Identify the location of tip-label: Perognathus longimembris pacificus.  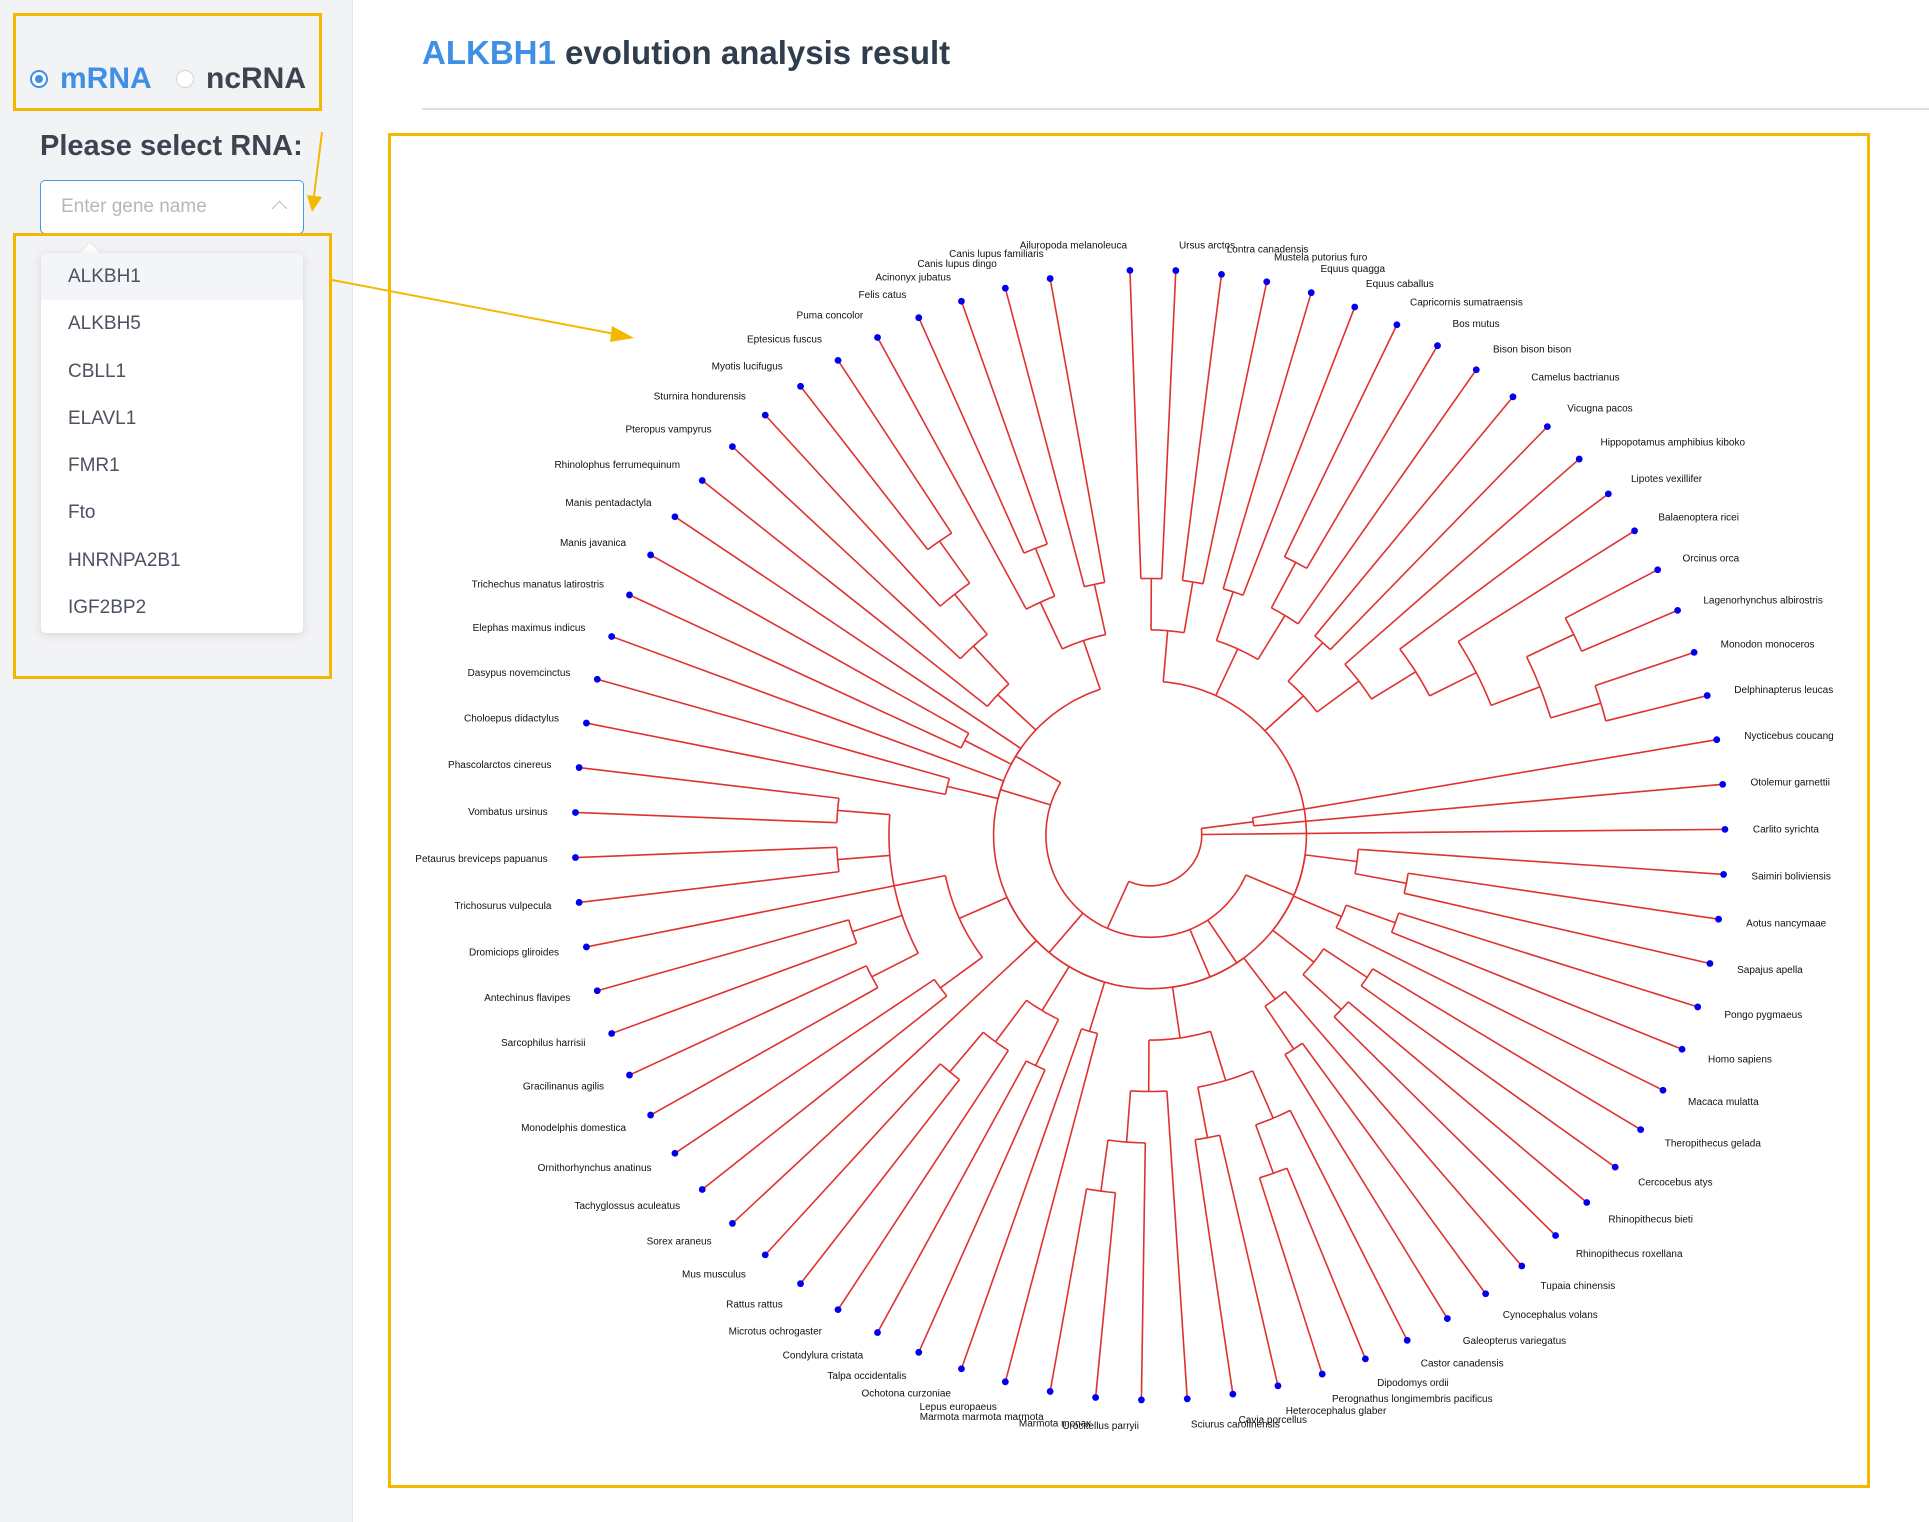
(1412, 1399).